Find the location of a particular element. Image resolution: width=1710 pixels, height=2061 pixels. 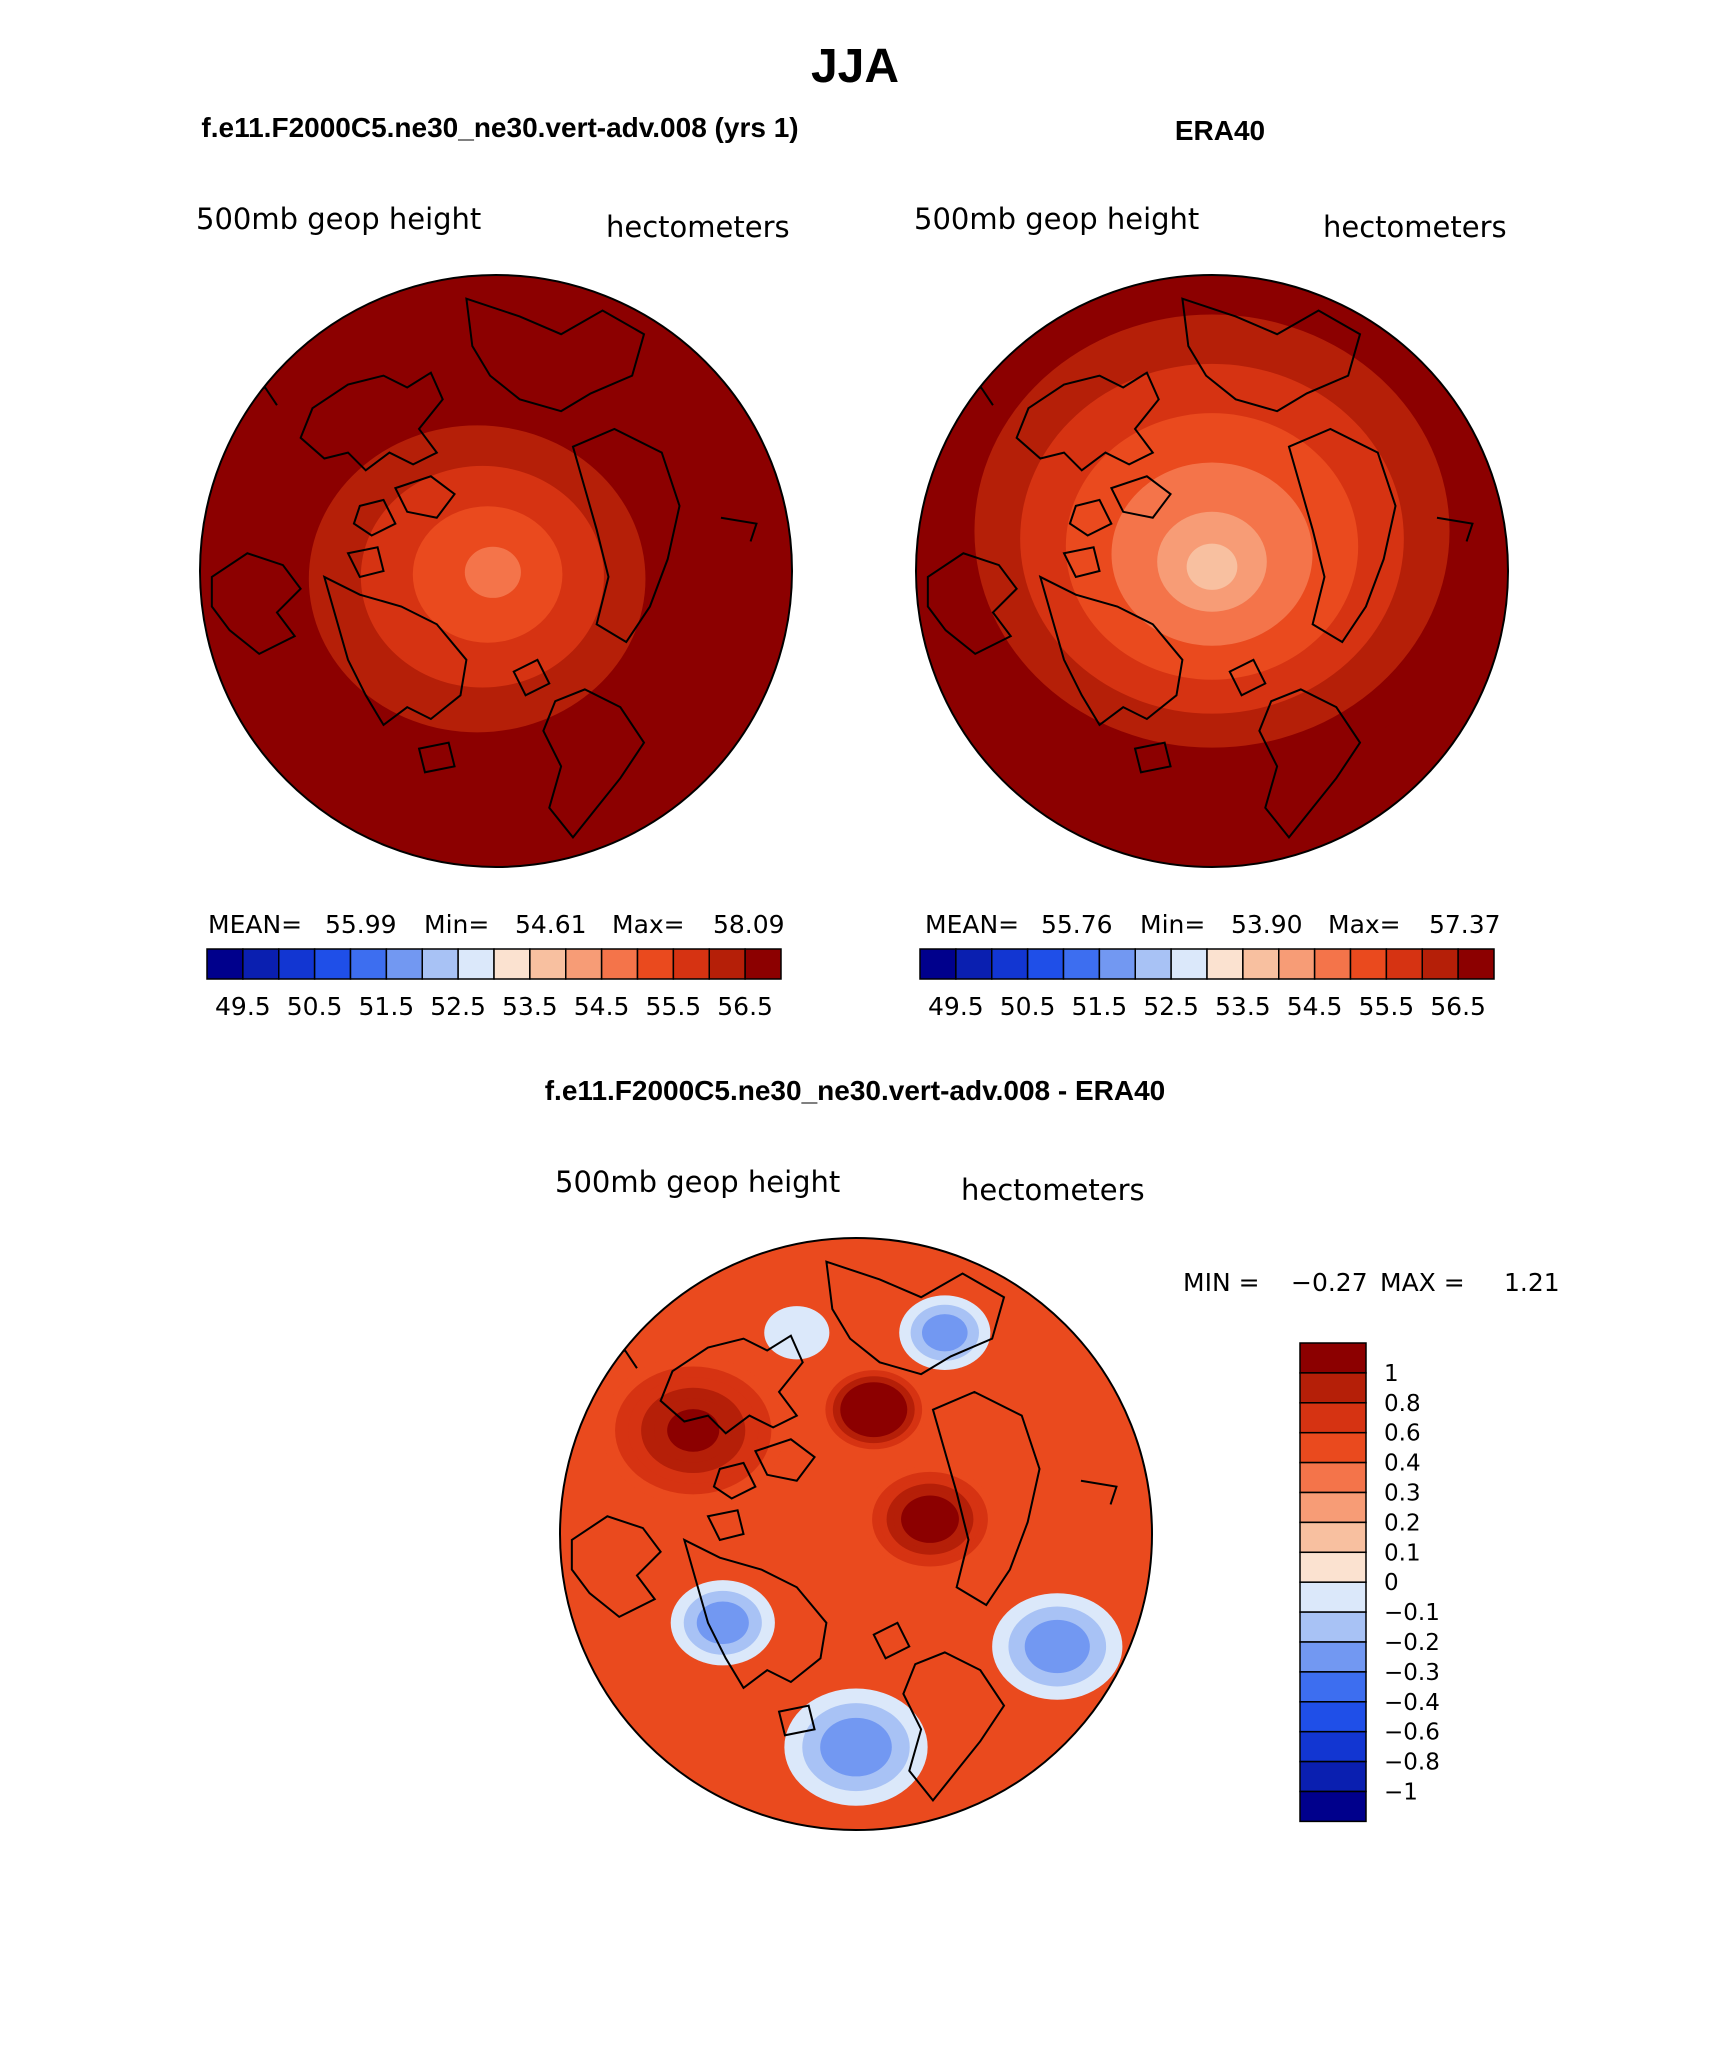

colorbar-tick-label: −0.1 is located at coordinates (1412, 1613).